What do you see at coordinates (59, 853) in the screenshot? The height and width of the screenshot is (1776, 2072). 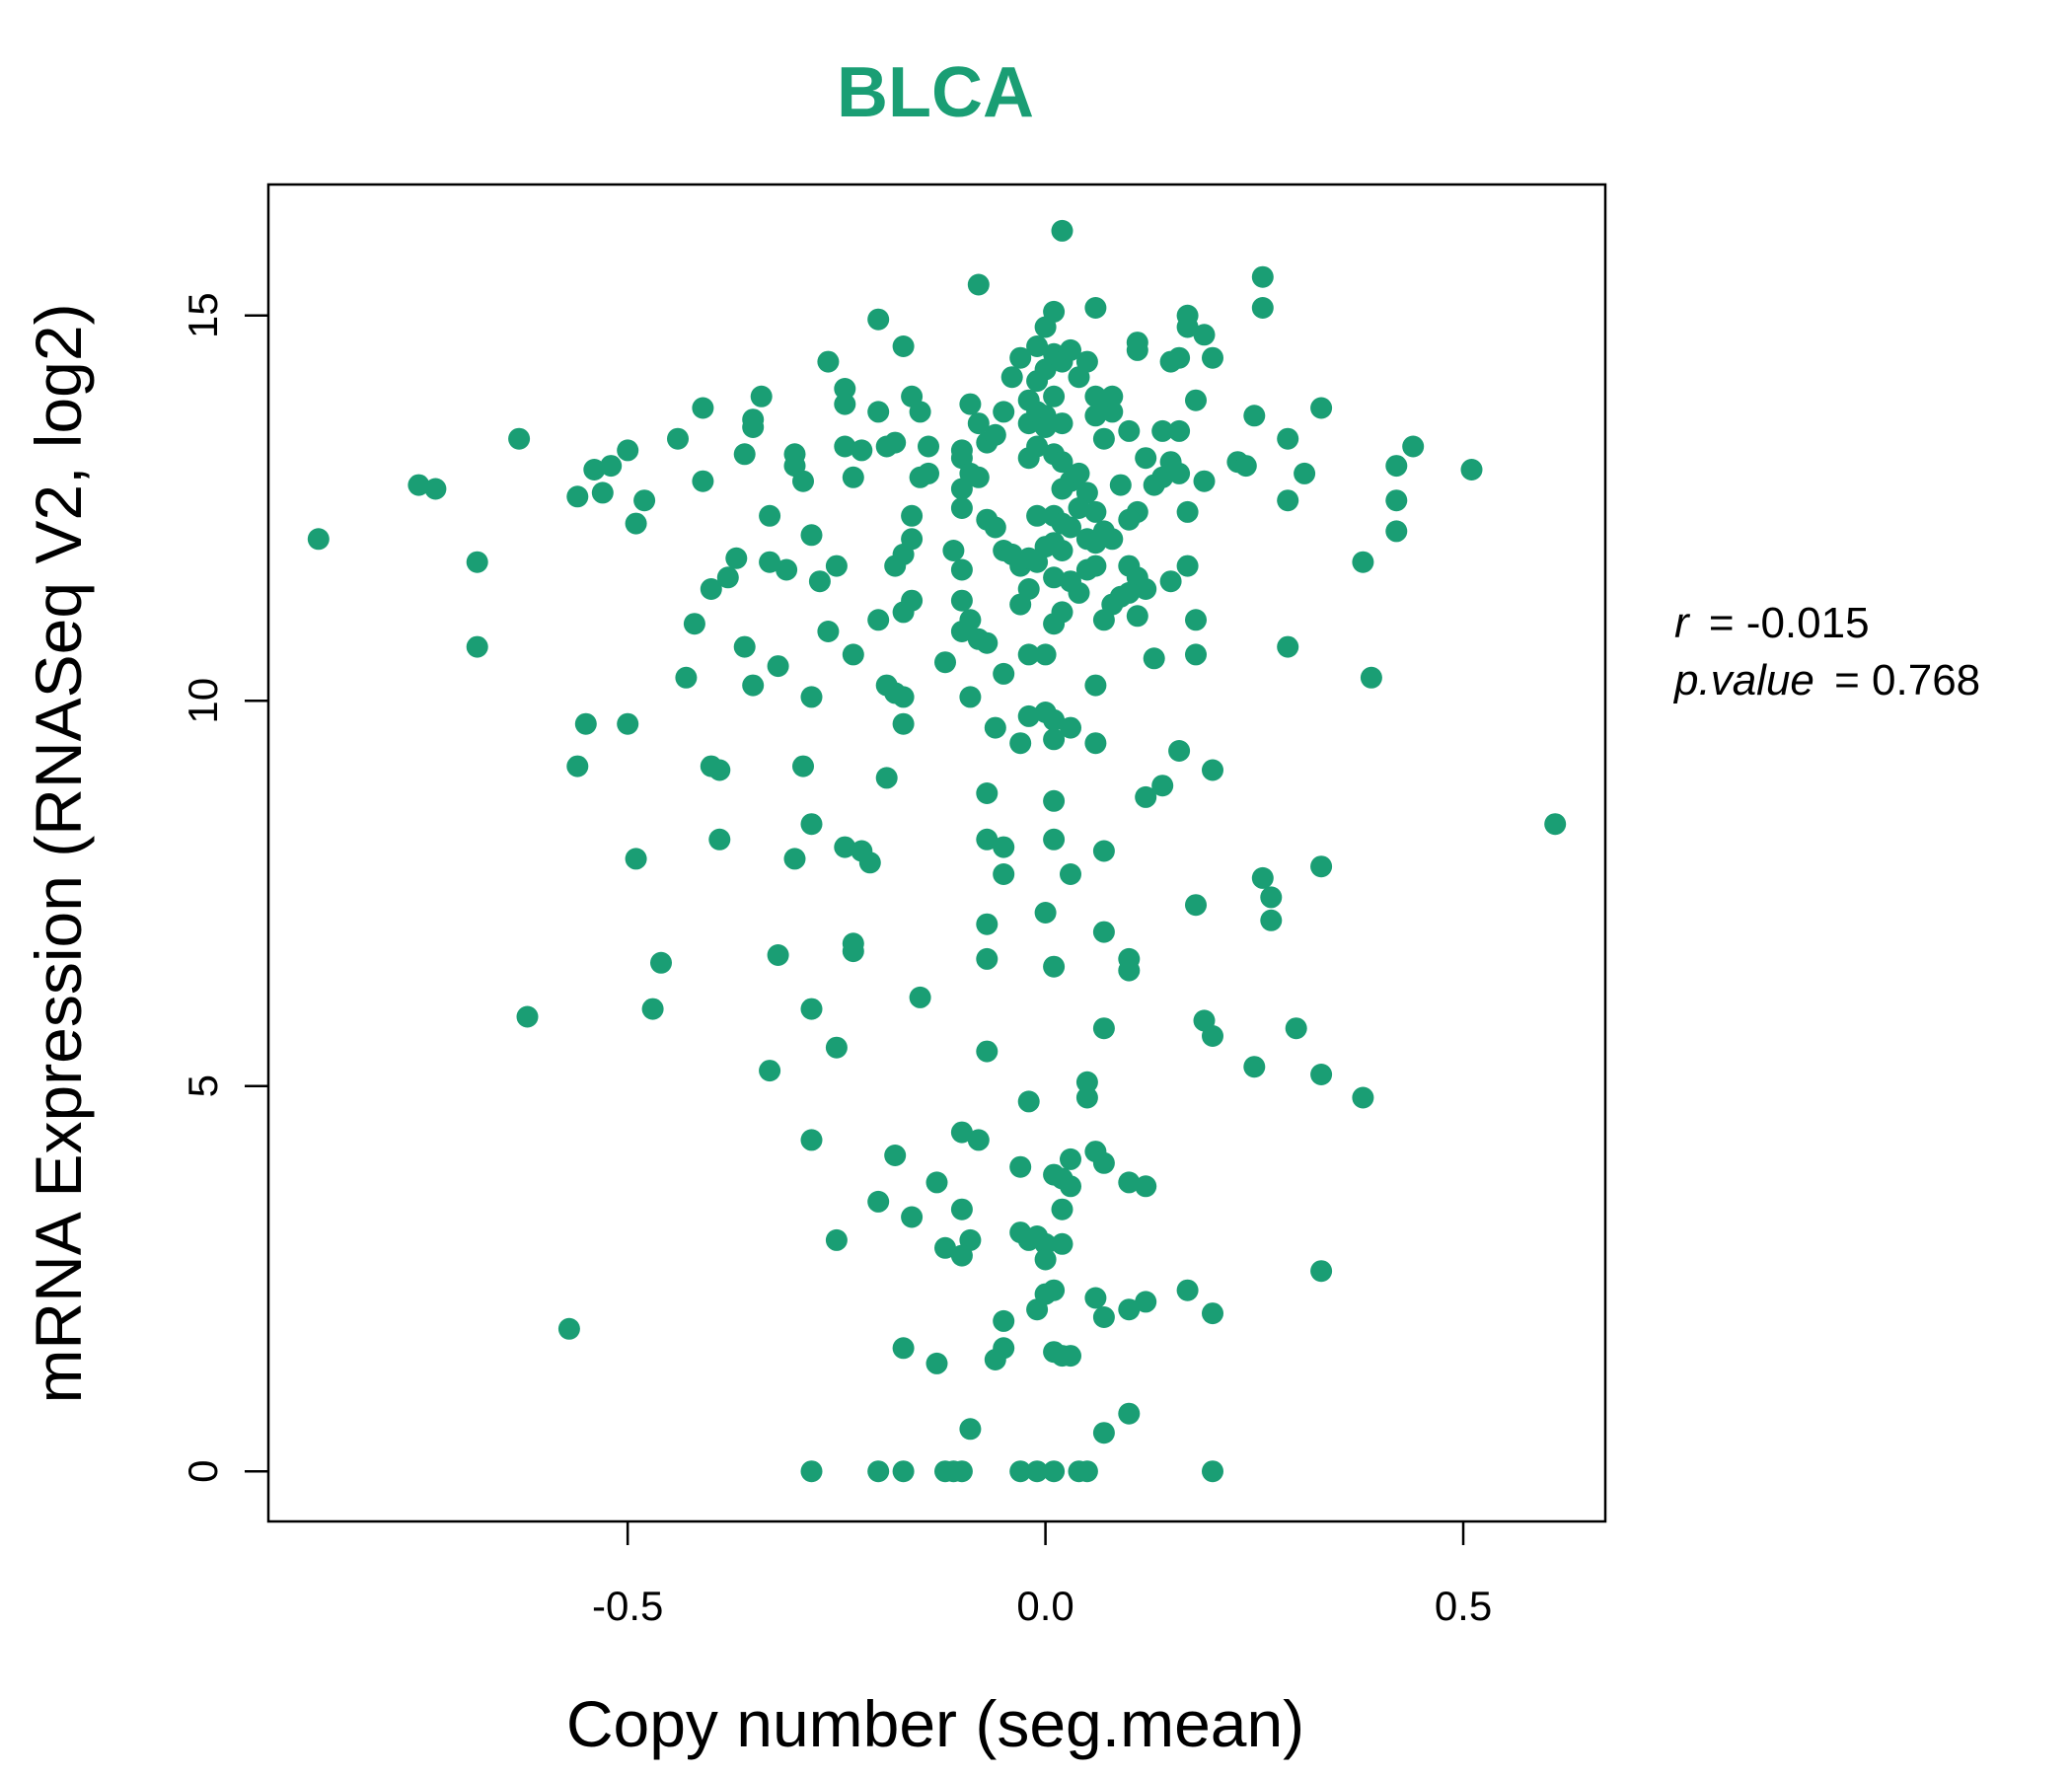 I see `y-axis-title: mRNA Expression (RNASeq V2, log2)` at bounding box center [59, 853].